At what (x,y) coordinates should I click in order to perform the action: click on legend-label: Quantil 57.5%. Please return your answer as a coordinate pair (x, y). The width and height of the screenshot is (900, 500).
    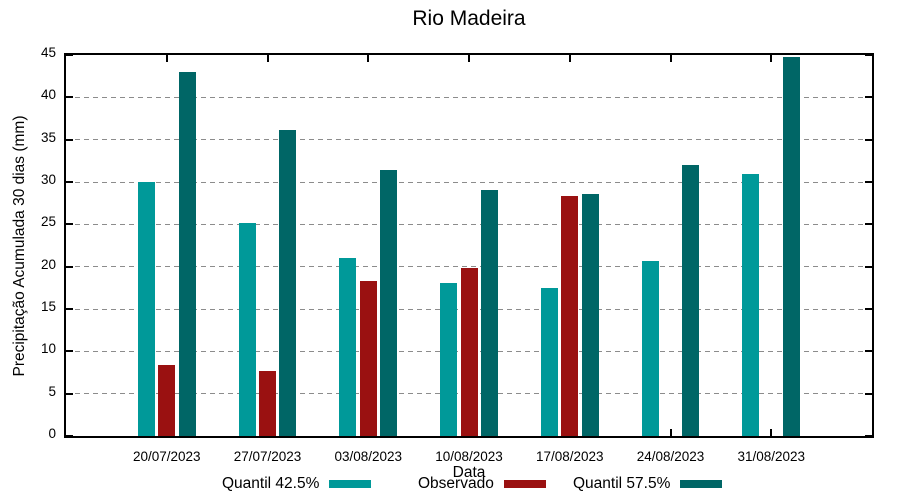
    Looking at the image, I should click on (622, 483).